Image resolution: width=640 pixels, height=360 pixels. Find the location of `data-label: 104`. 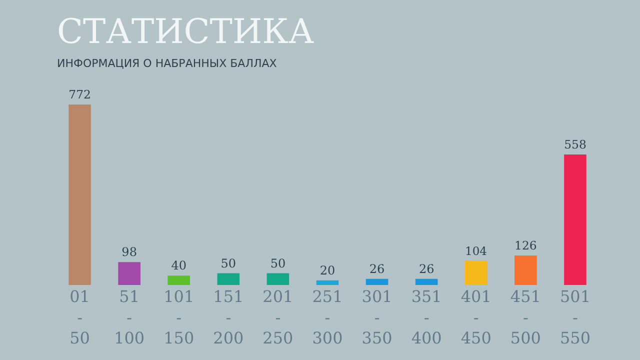

data-label: 104 is located at coordinates (476, 251).